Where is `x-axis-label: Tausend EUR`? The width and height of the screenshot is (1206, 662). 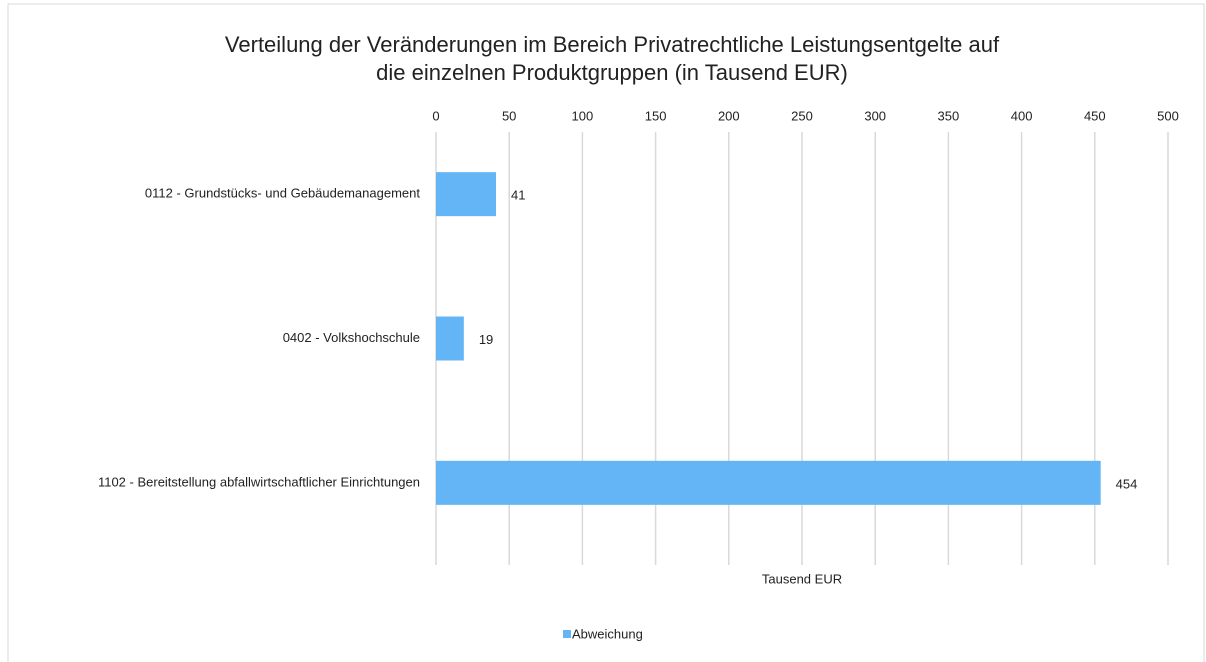 x-axis-label: Tausend EUR is located at coordinates (802, 578).